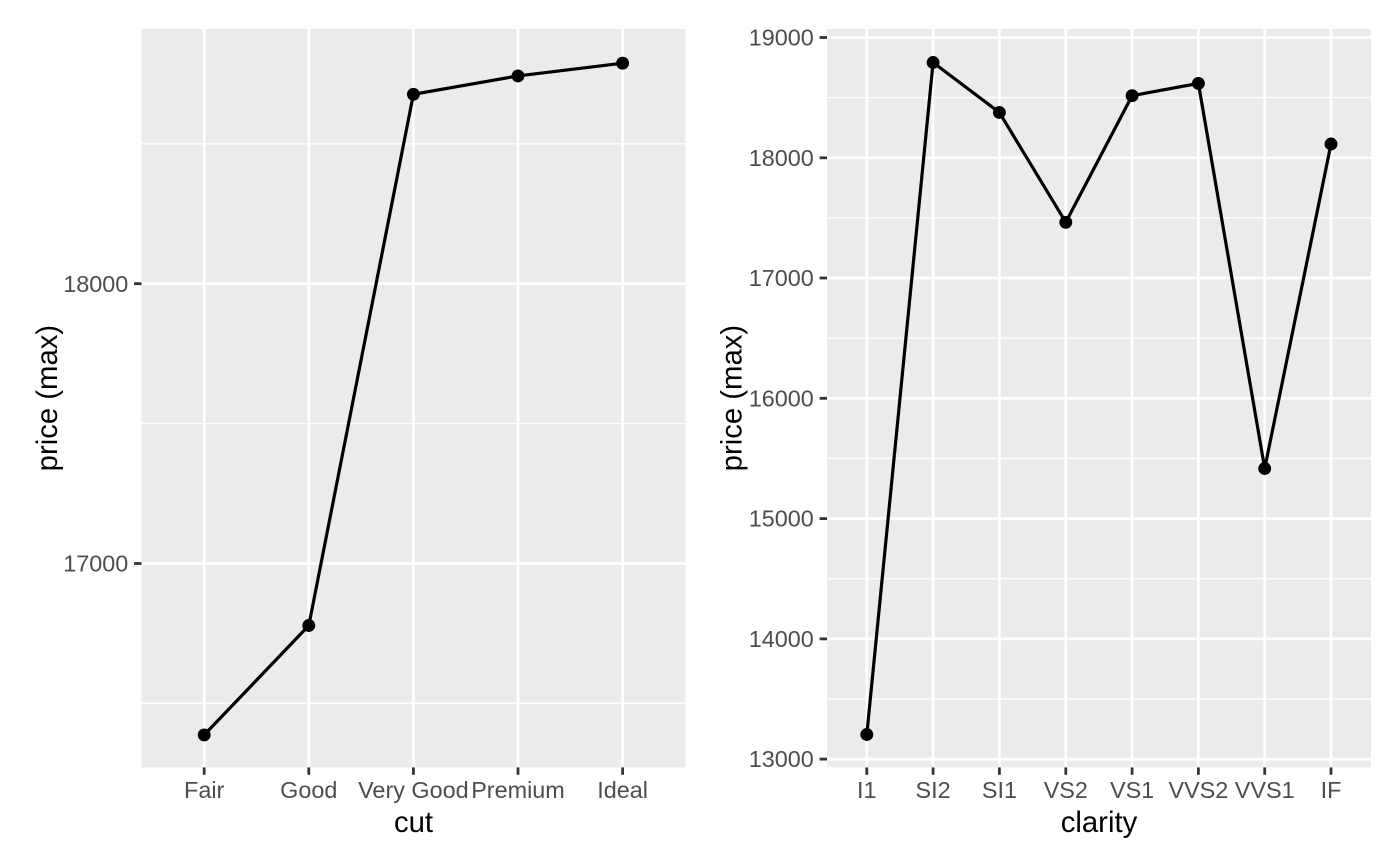 The width and height of the screenshot is (1400, 866). What do you see at coordinates (413, 822) in the screenshot?
I see `svg-text: cut` at bounding box center [413, 822].